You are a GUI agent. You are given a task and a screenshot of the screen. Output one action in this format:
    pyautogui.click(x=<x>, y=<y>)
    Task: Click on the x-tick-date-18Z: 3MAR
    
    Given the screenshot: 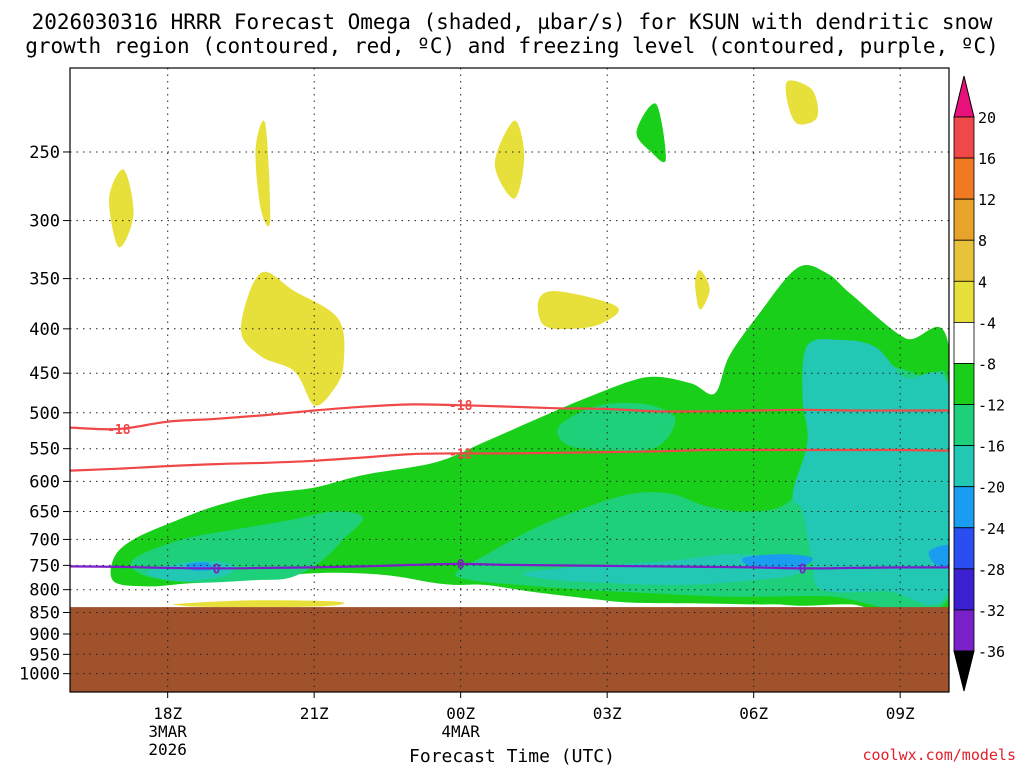 What is the action you would take?
    pyautogui.click(x=167, y=731)
    